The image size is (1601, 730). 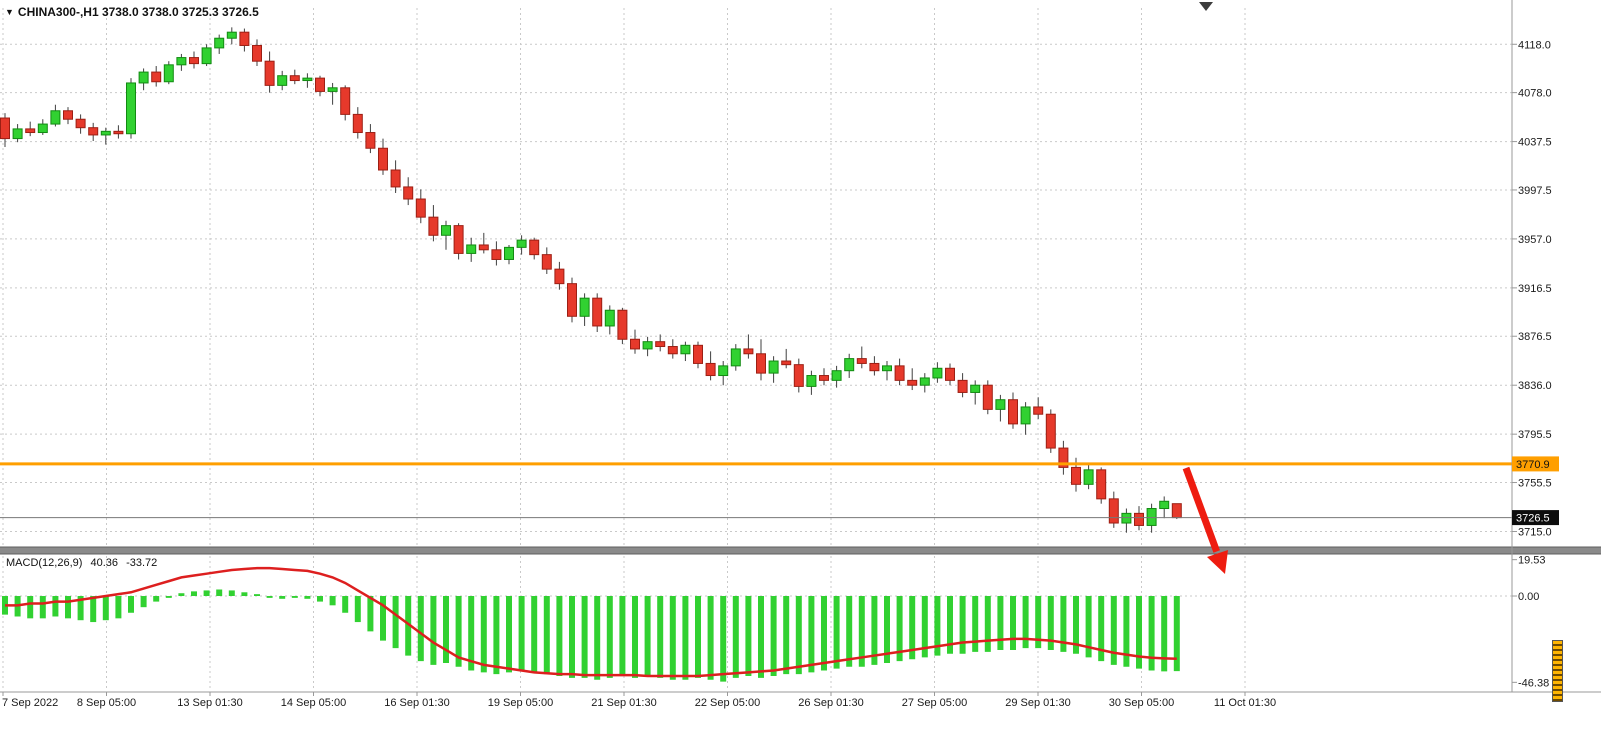 I want to click on price-tick-label: 3795.5, so click(x=1535, y=435).